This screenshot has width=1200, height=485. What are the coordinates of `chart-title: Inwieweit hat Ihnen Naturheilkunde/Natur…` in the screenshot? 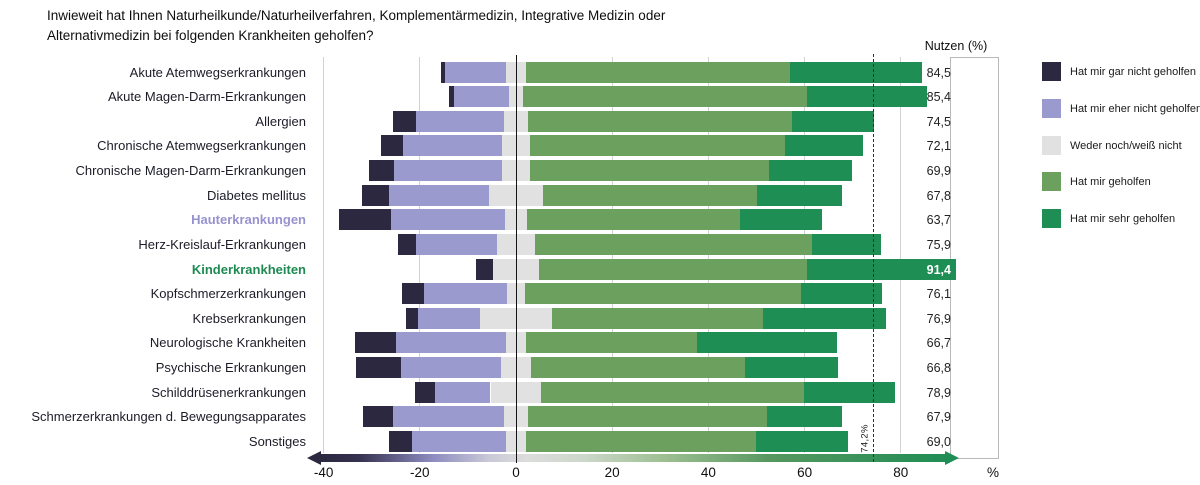 It's located at (356, 26).